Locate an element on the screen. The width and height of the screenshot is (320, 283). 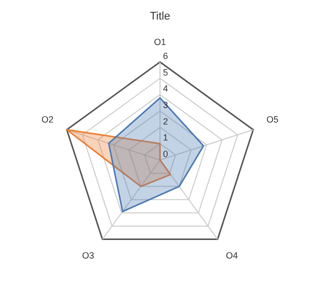
y-tick-label: 6 is located at coordinates (165, 55).